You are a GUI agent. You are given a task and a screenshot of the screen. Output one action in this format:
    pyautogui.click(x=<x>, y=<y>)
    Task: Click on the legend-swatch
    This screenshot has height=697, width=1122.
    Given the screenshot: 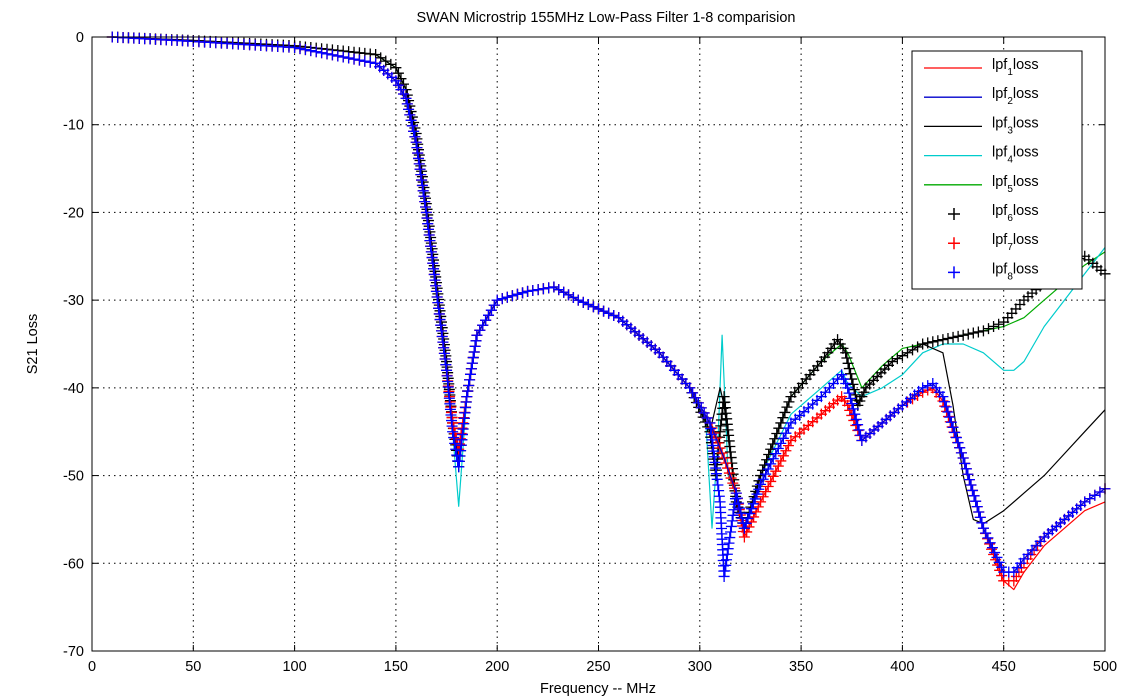 What is the action you would take?
    pyautogui.click(x=954, y=214)
    